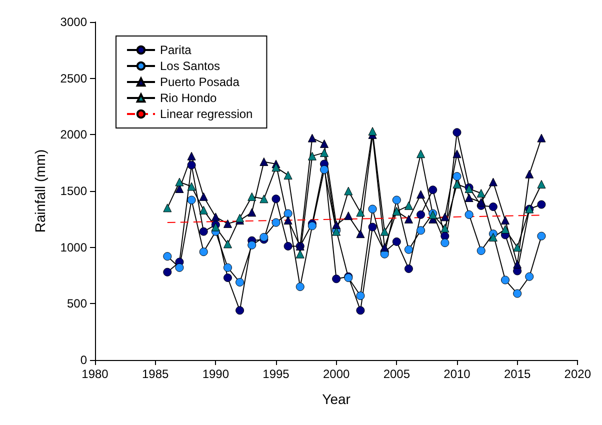 This screenshot has width=602, height=425. What do you see at coordinates (176, 50) in the screenshot?
I see `legend-label: Parita` at bounding box center [176, 50].